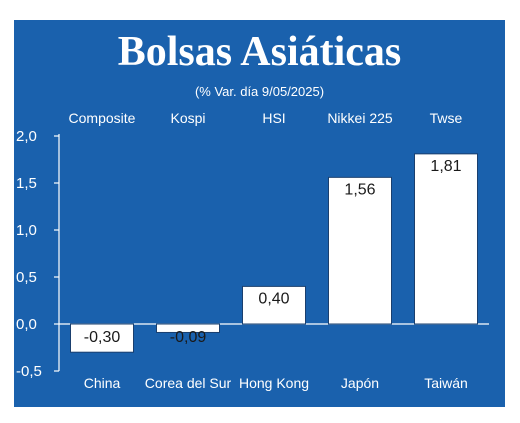 The height and width of the screenshot is (423, 520). I want to click on y-tick-label: -0,5, so click(29, 371).